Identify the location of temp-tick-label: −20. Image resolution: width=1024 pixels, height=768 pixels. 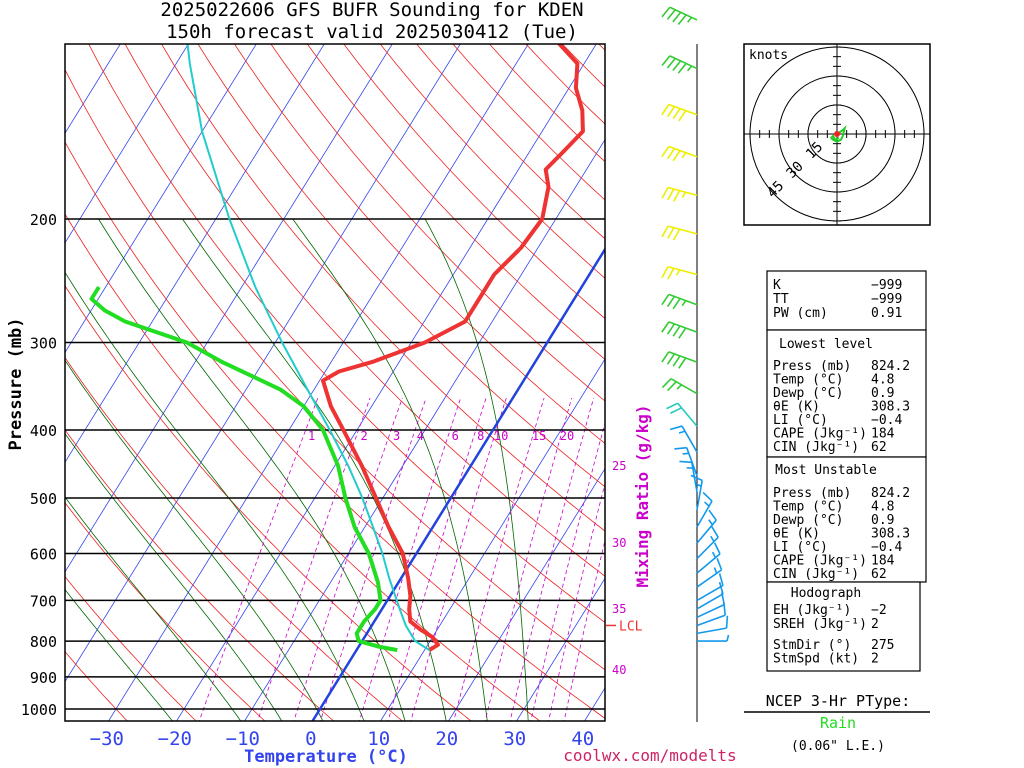
(175, 739).